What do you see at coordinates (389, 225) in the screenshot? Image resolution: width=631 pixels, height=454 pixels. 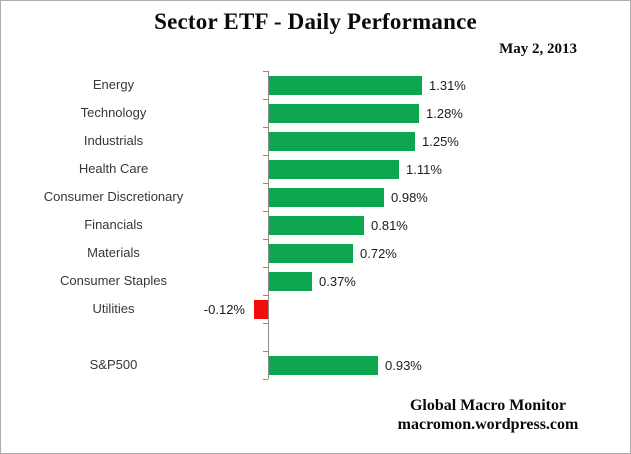 I see `value-label: 0.81%` at bounding box center [389, 225].